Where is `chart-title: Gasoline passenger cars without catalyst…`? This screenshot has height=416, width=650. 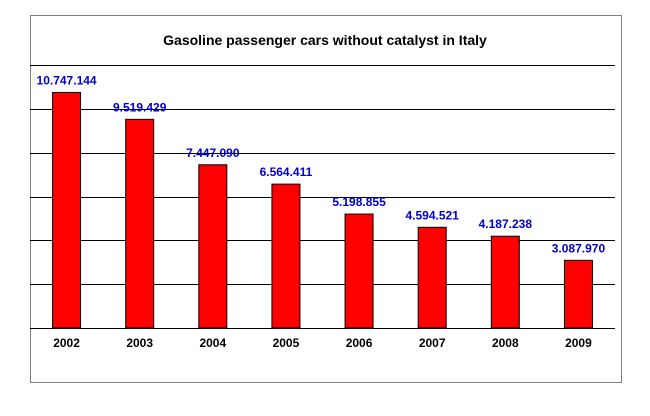 chart-title: Gasoline passenger cars without catalyst… is located at coordinates (325, 40).